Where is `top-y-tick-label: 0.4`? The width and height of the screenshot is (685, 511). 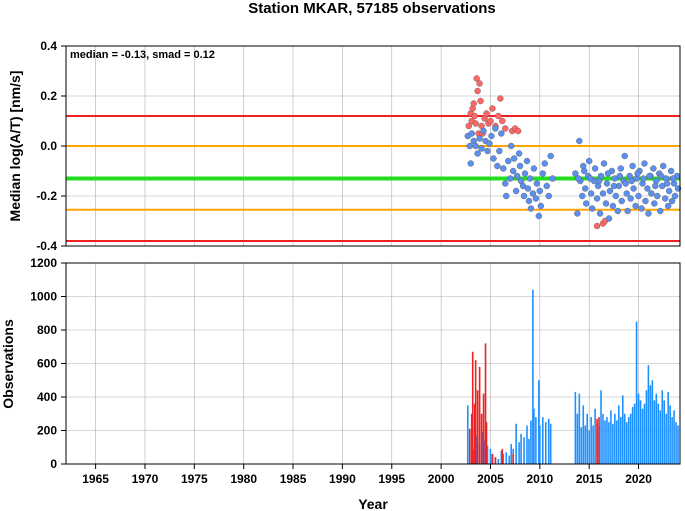
top-y-tick-label: 0.4 is located at coordinates (48, 46).